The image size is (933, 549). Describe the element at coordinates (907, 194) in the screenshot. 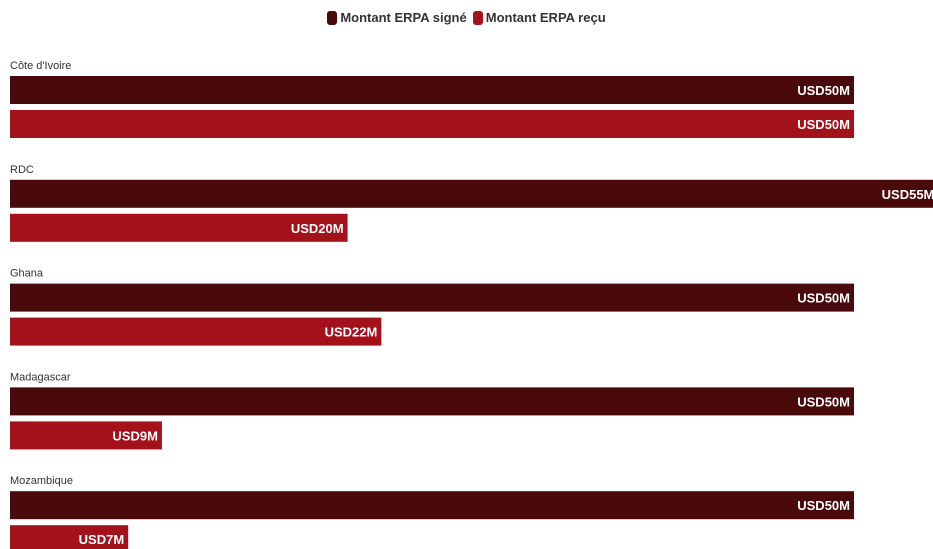

I see `data-label-signed: USD55M` at that location.